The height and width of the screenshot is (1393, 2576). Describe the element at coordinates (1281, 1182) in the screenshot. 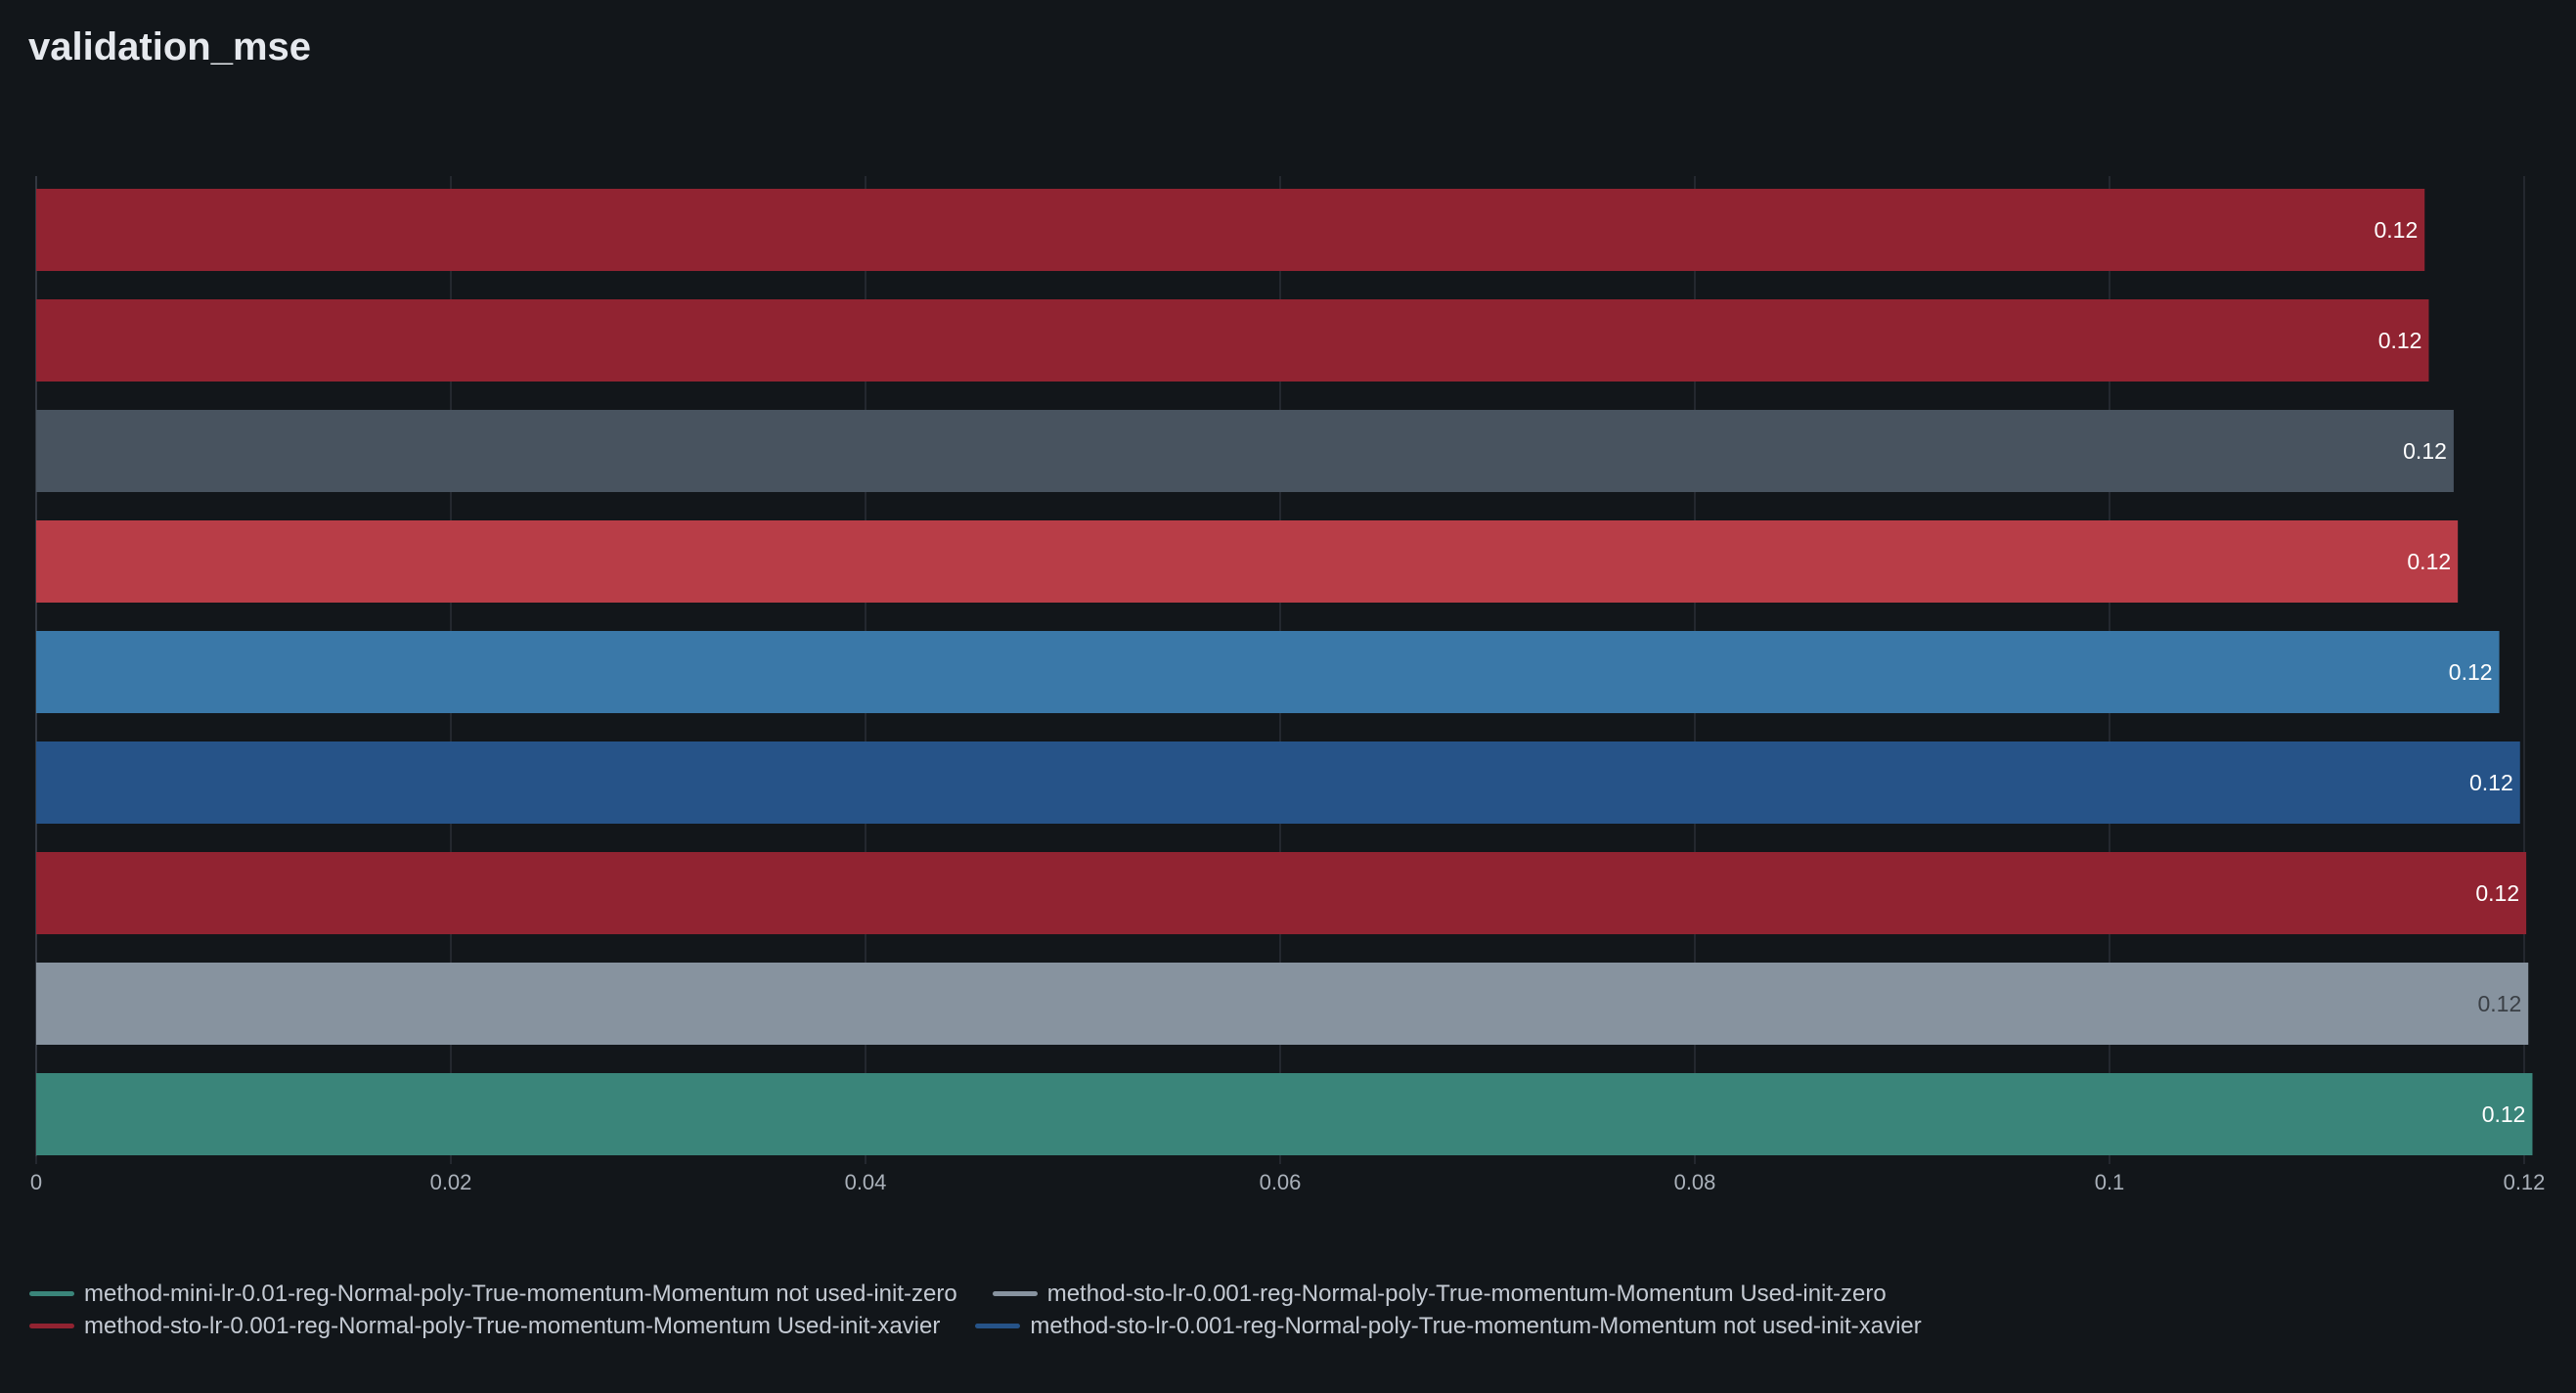

I see `x-tick-label: 0.06` at that location.